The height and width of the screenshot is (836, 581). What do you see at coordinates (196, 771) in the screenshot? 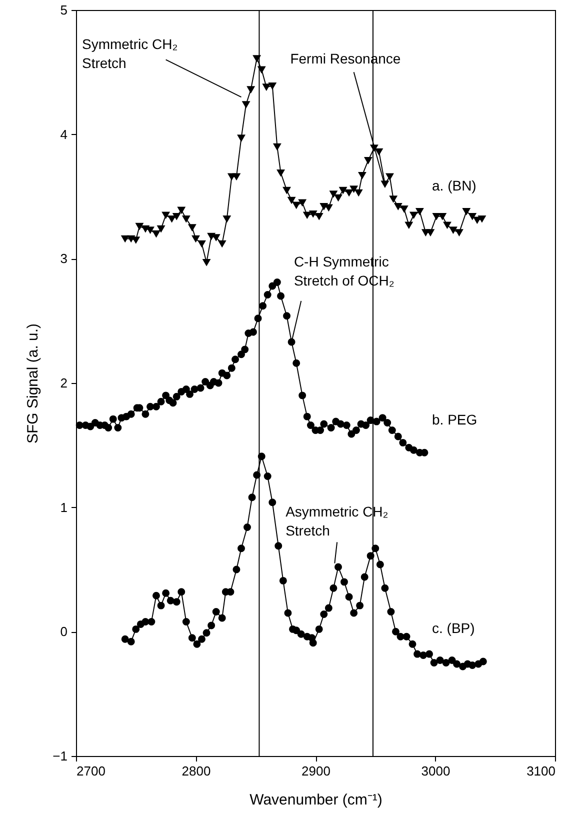
I see `x-tick-label: 2800` at bounding box center [196, 771].